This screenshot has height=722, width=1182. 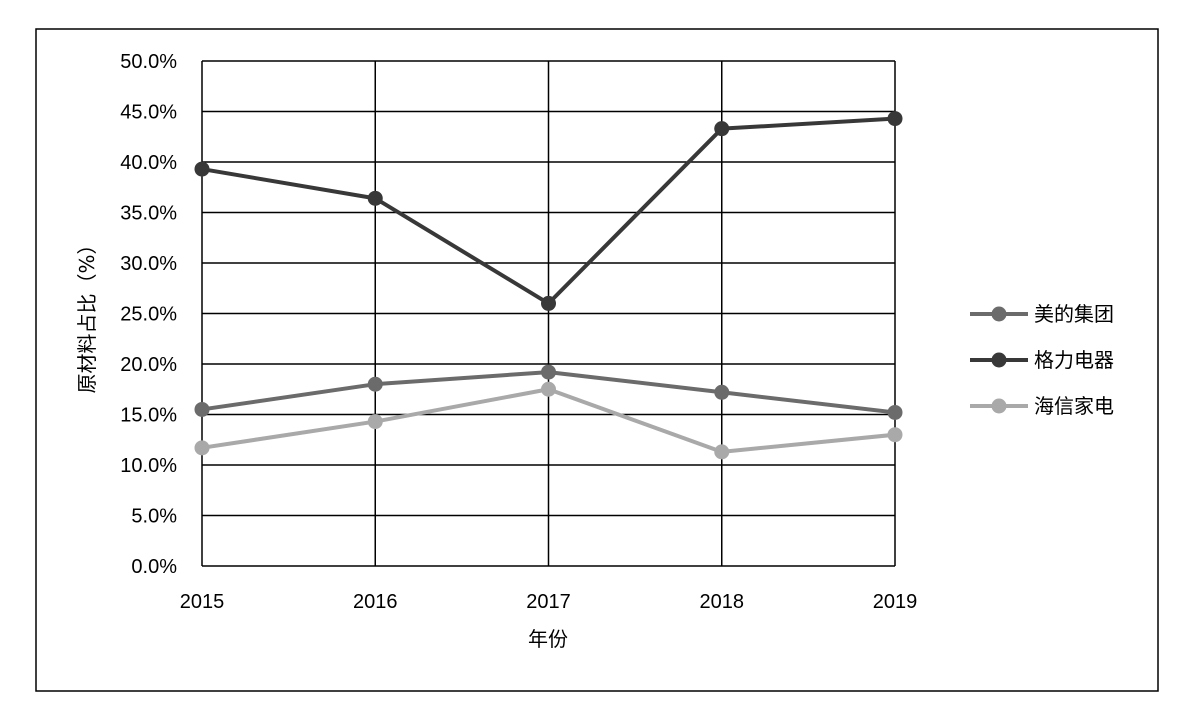 I want to click on legend-label: 海信家电, so click(x=1074, y=406).